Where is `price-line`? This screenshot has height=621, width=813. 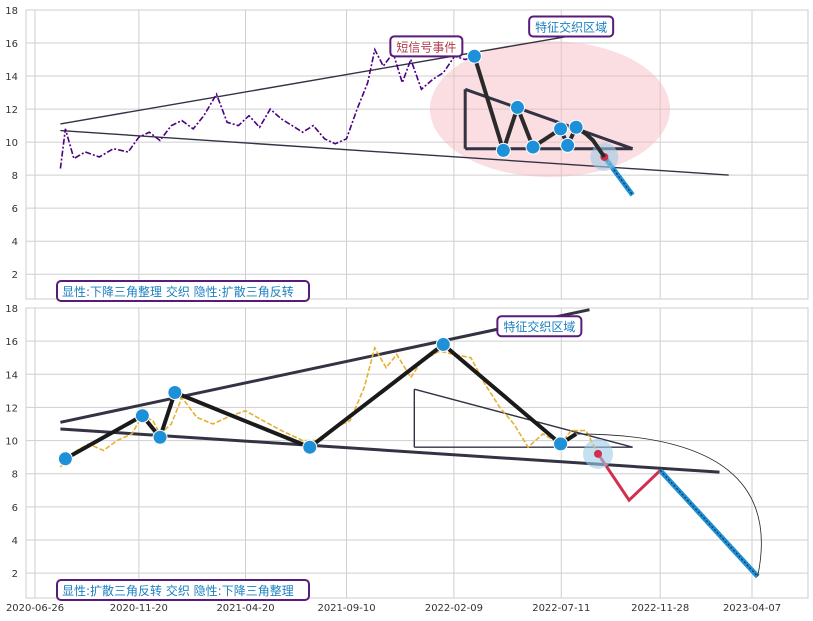 price-line is located at coordinates (267, 108).